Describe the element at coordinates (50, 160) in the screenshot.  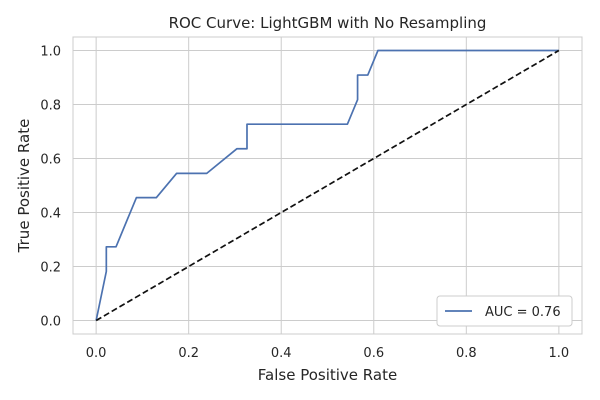
I see `y-tick-label-3: 0.6` at that location.